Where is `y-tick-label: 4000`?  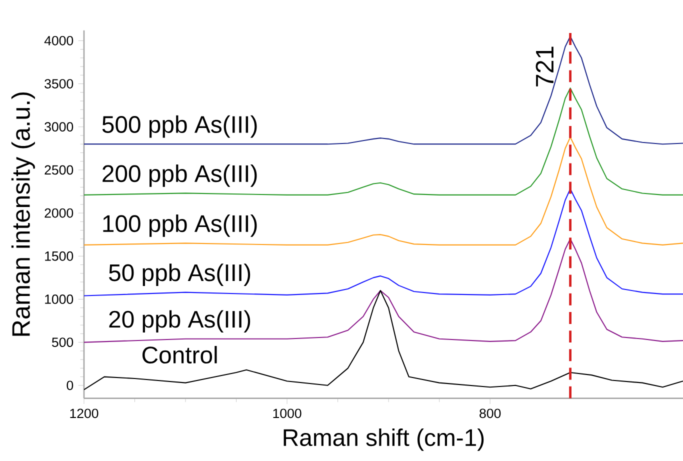 y-tick-label: 4000 is located at coordinates (59, 41).